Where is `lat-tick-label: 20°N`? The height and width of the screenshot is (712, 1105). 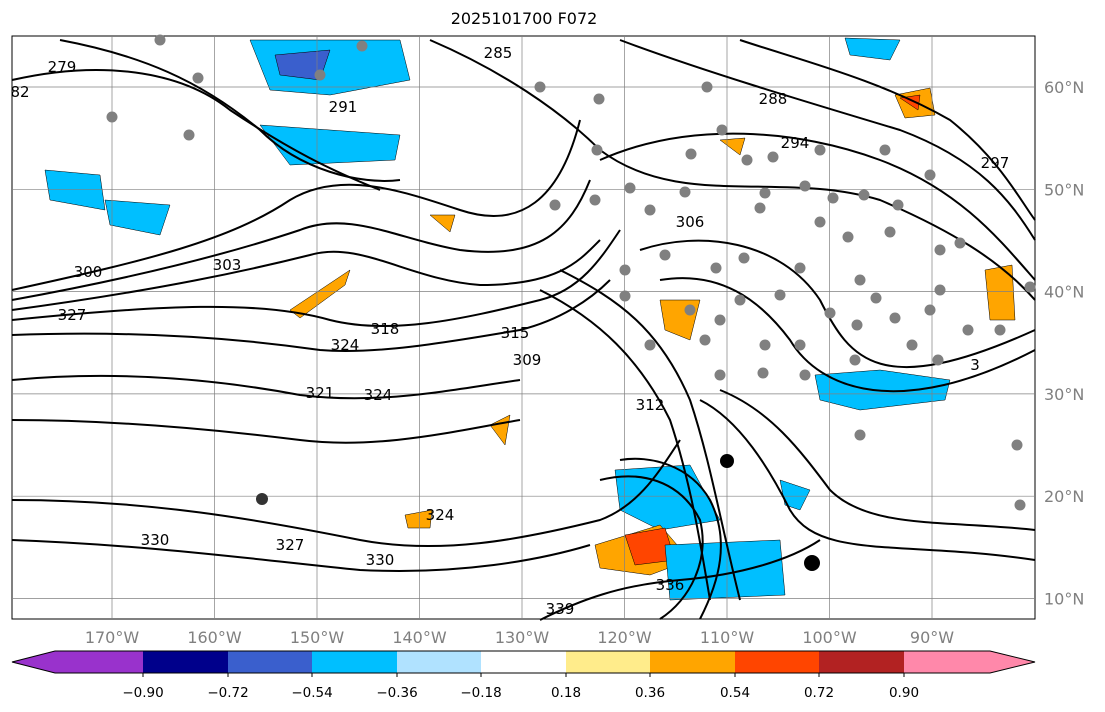
lat-tick-label: 20°N is located at coordinates (1064, 496).